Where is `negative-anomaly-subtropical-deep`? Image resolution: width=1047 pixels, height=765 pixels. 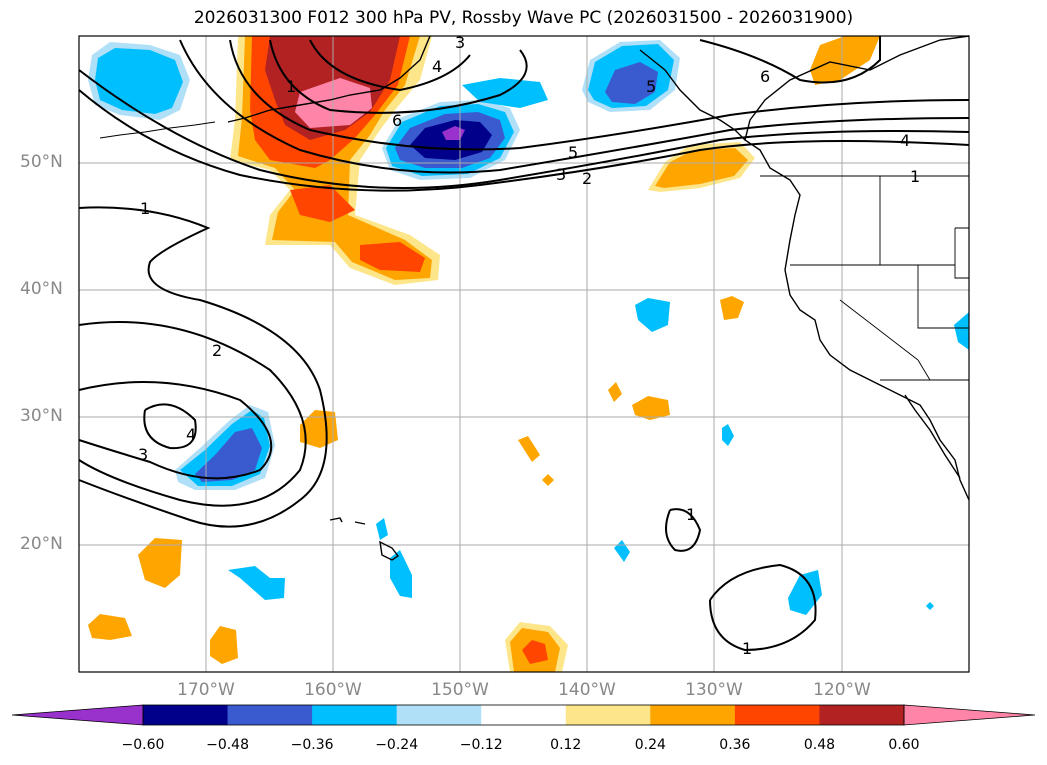
negative-anomaly-subtropical-deep is located at coordinates (228, 455).